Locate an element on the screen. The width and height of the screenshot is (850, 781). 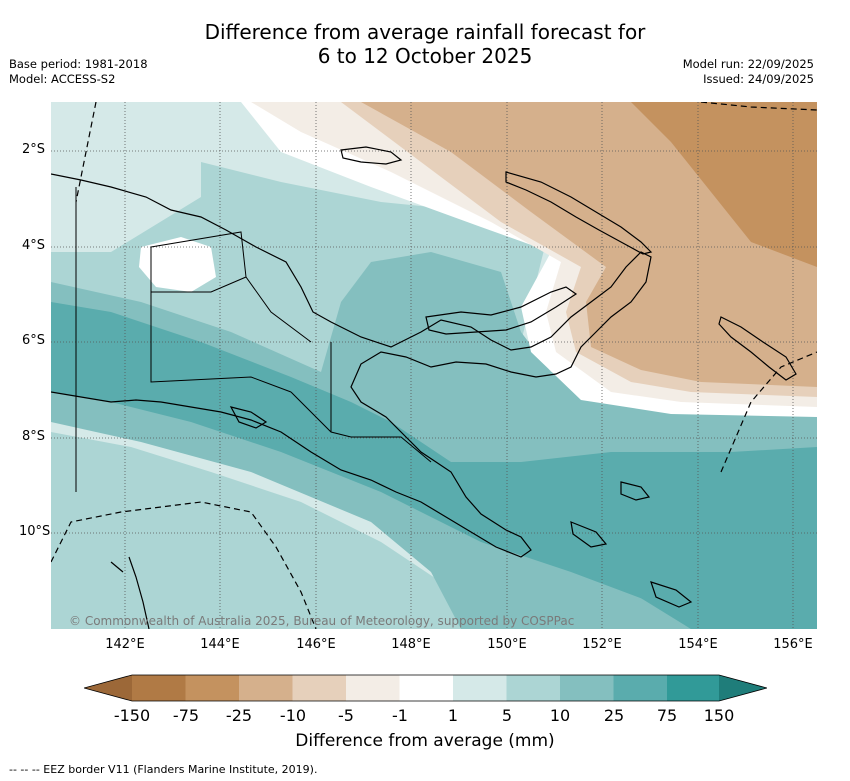
bougainville-coastline is located at coordinates (757, 348).